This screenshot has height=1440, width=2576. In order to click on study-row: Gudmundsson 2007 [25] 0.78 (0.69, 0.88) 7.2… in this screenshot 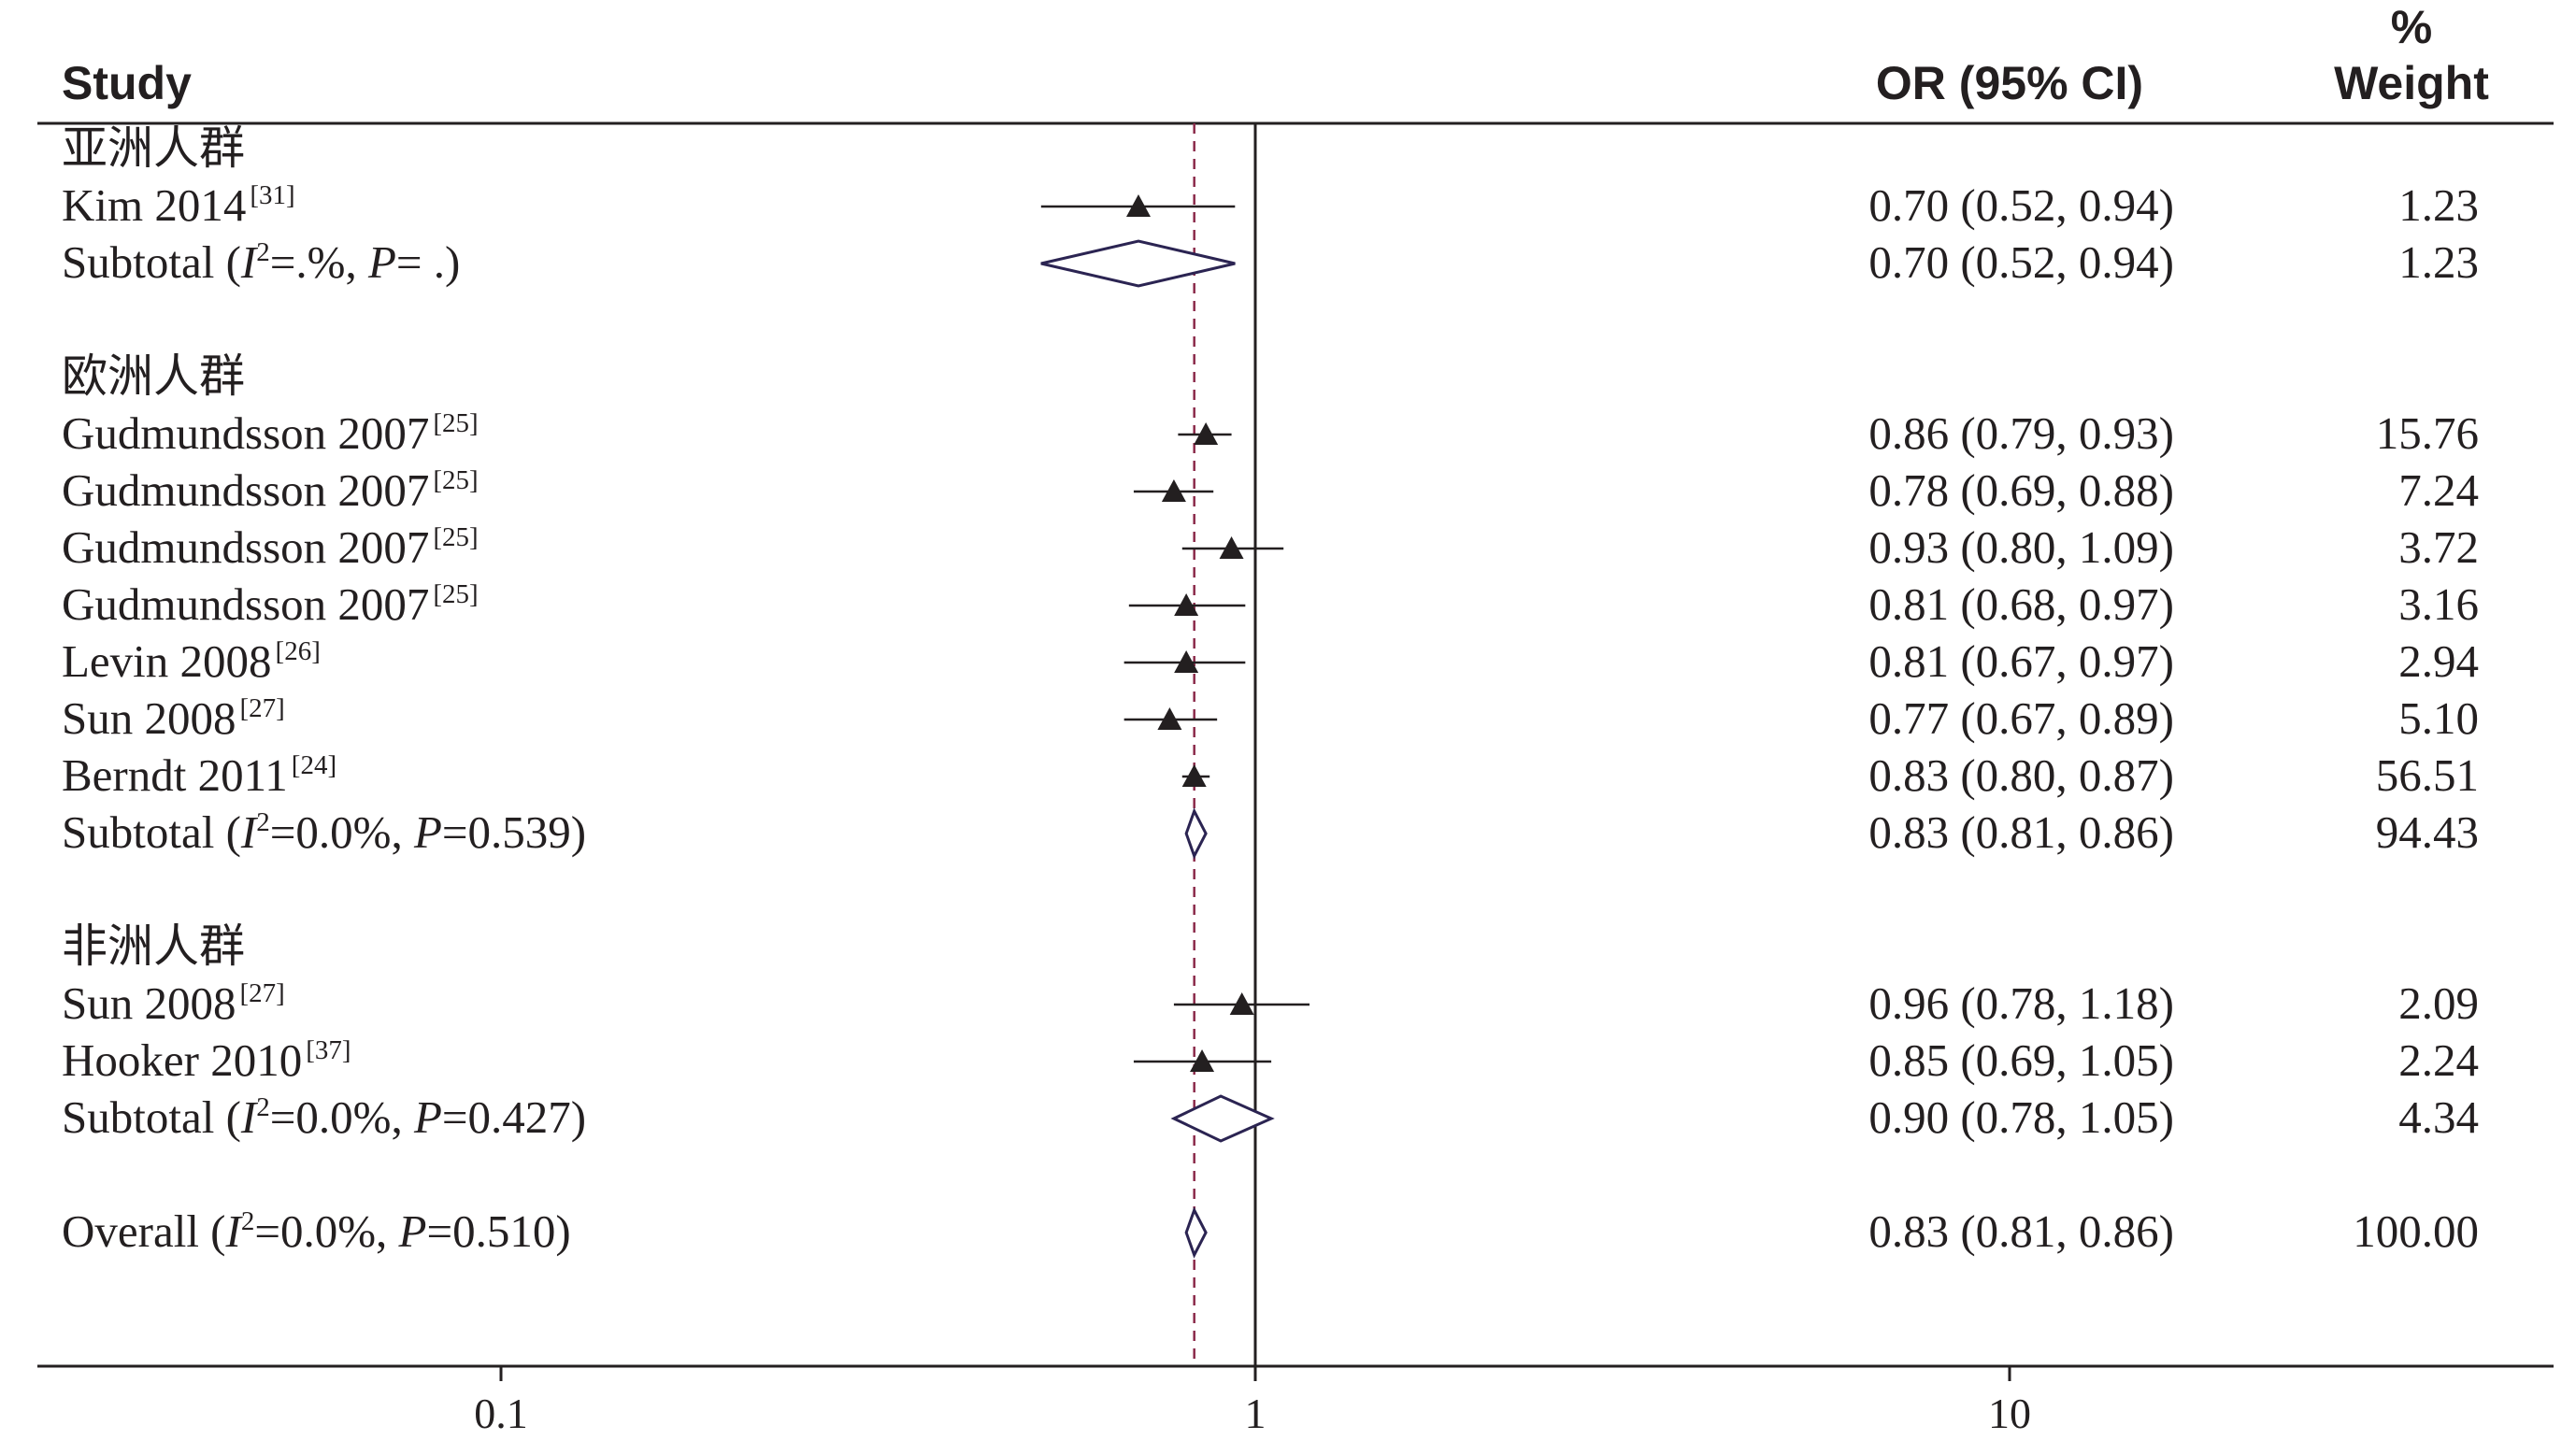, I will do `click(1270, 490)`.